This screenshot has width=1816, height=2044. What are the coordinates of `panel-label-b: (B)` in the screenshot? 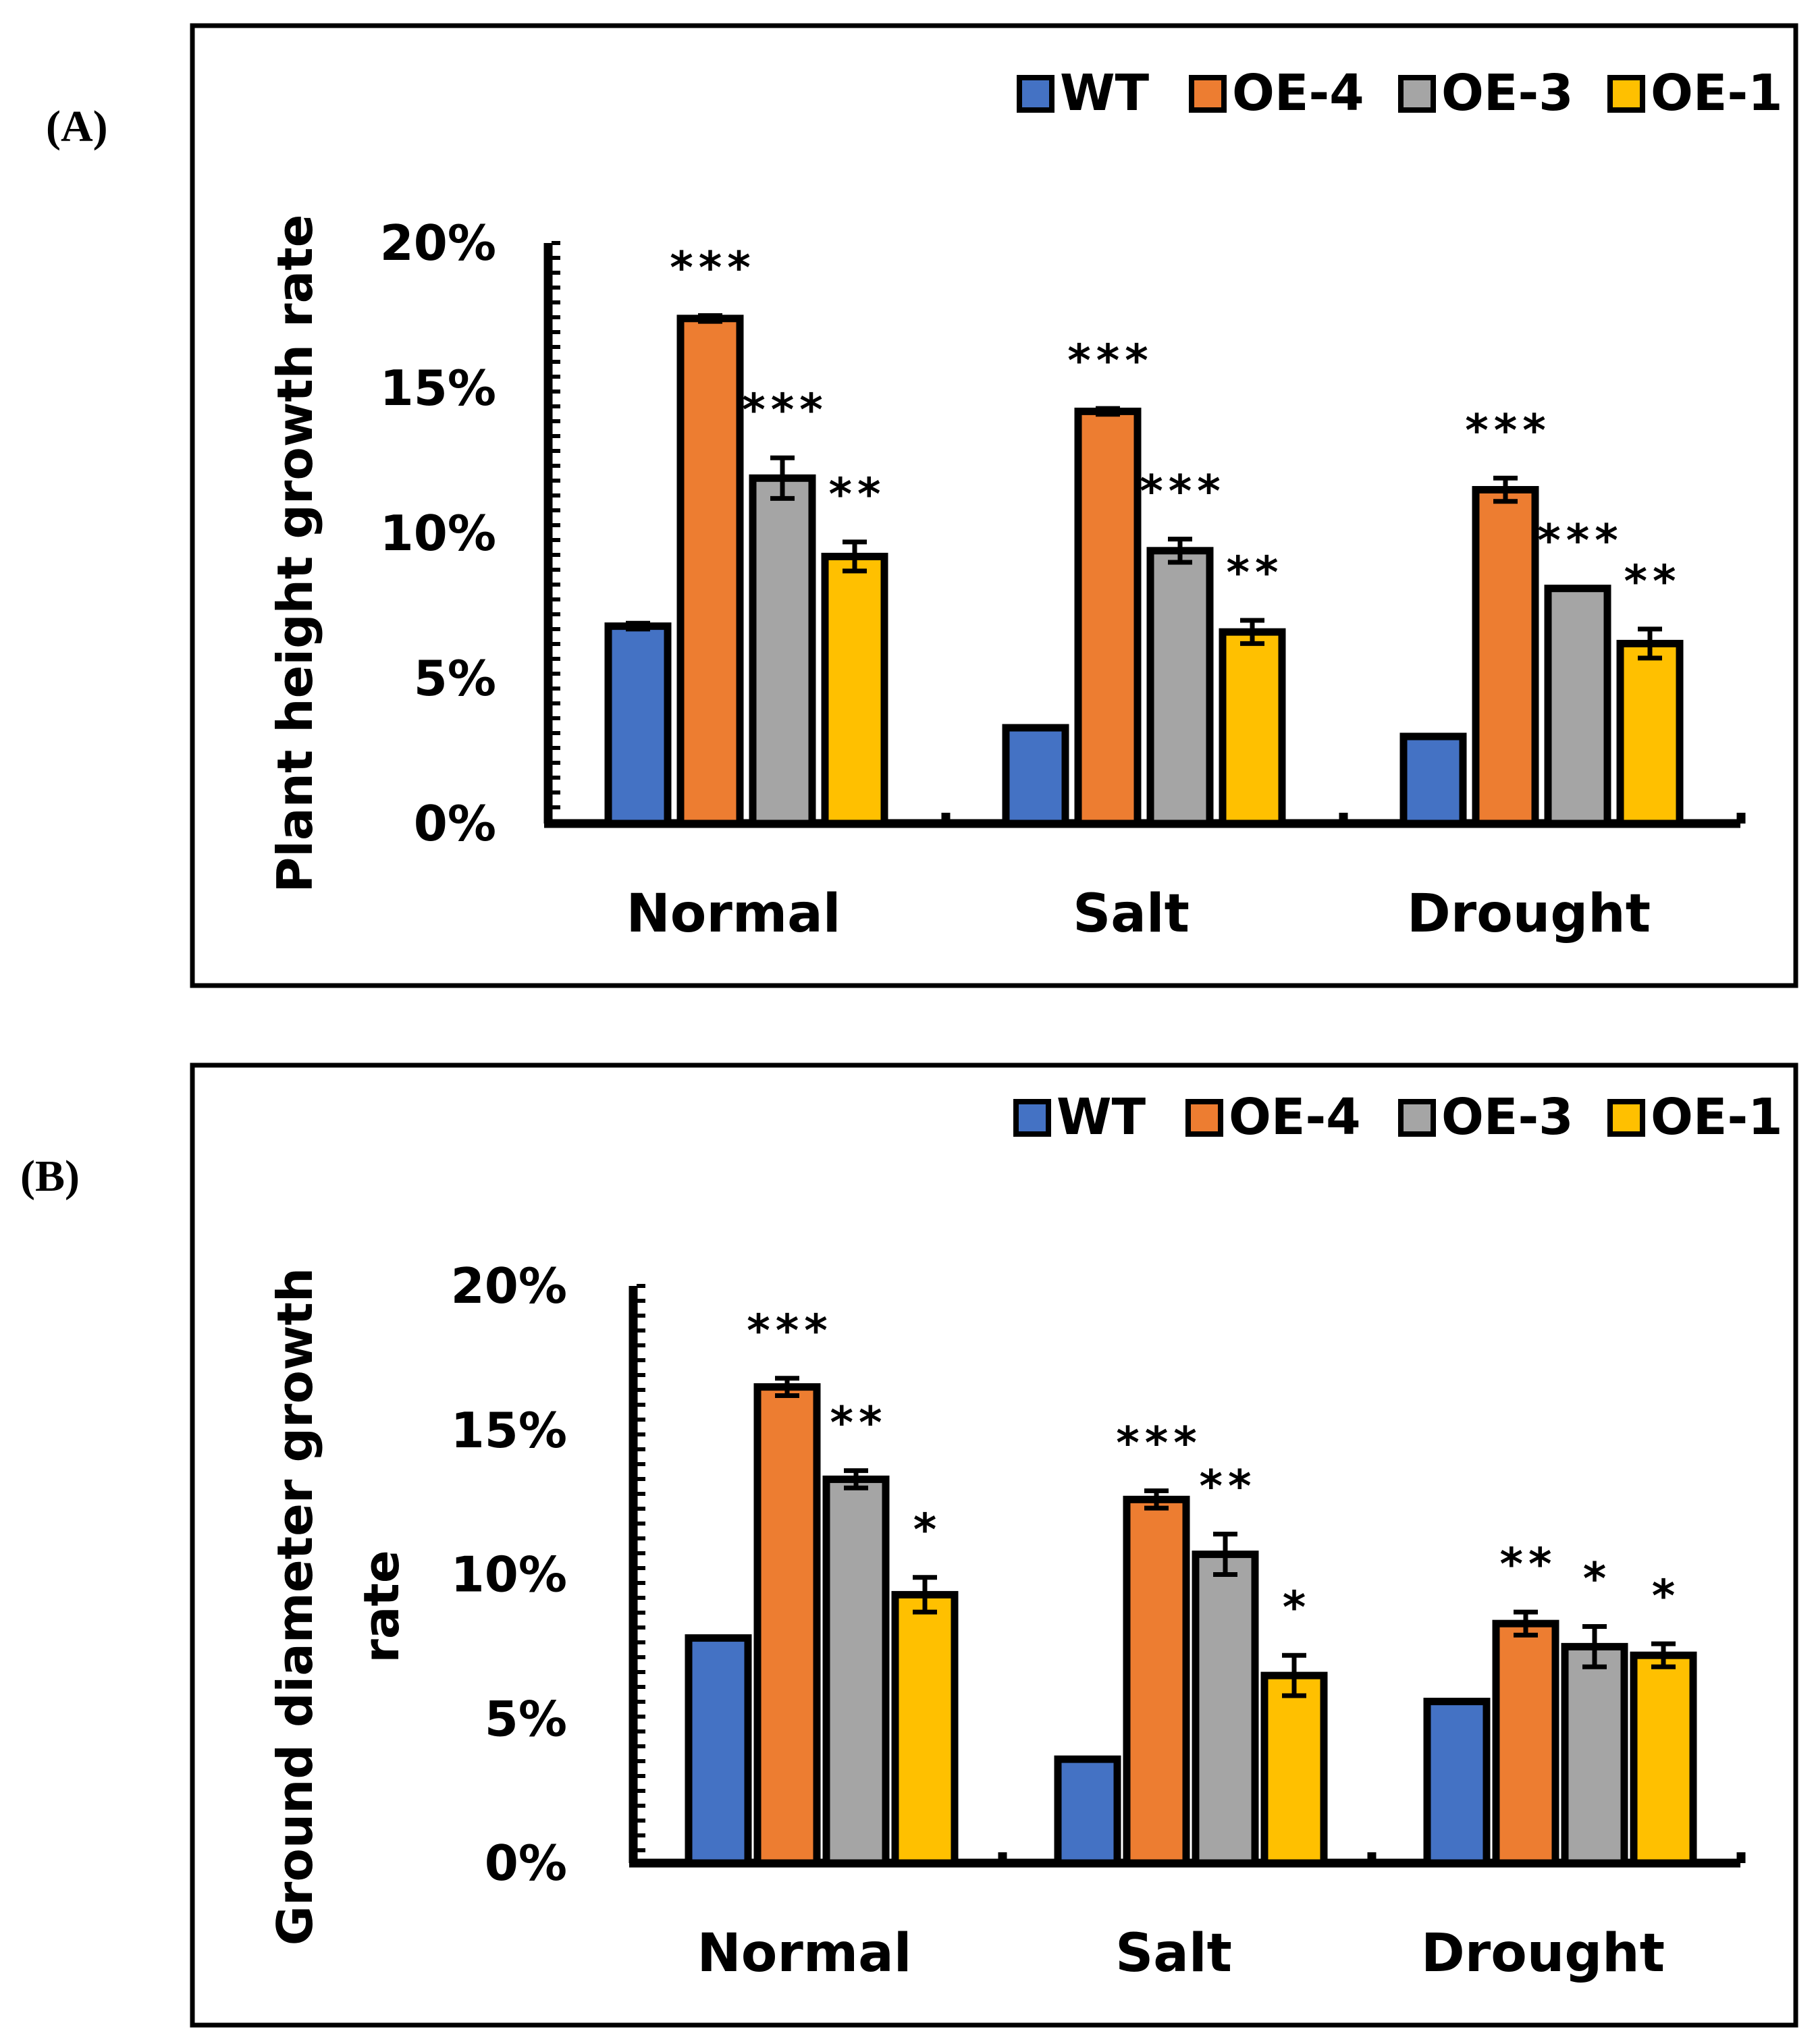 It's located at (50, 1176).